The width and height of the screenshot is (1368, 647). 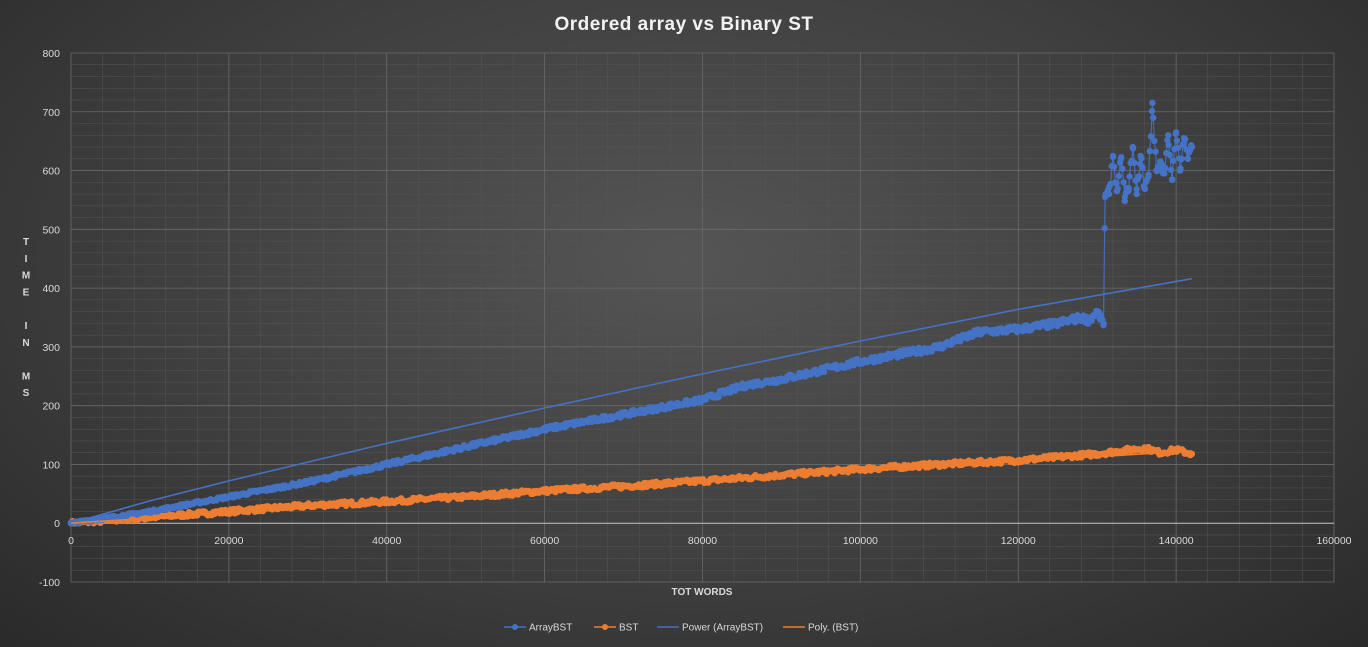 I want to click on legend-item: Power (ArrayBST), so click(x=710, y=628).